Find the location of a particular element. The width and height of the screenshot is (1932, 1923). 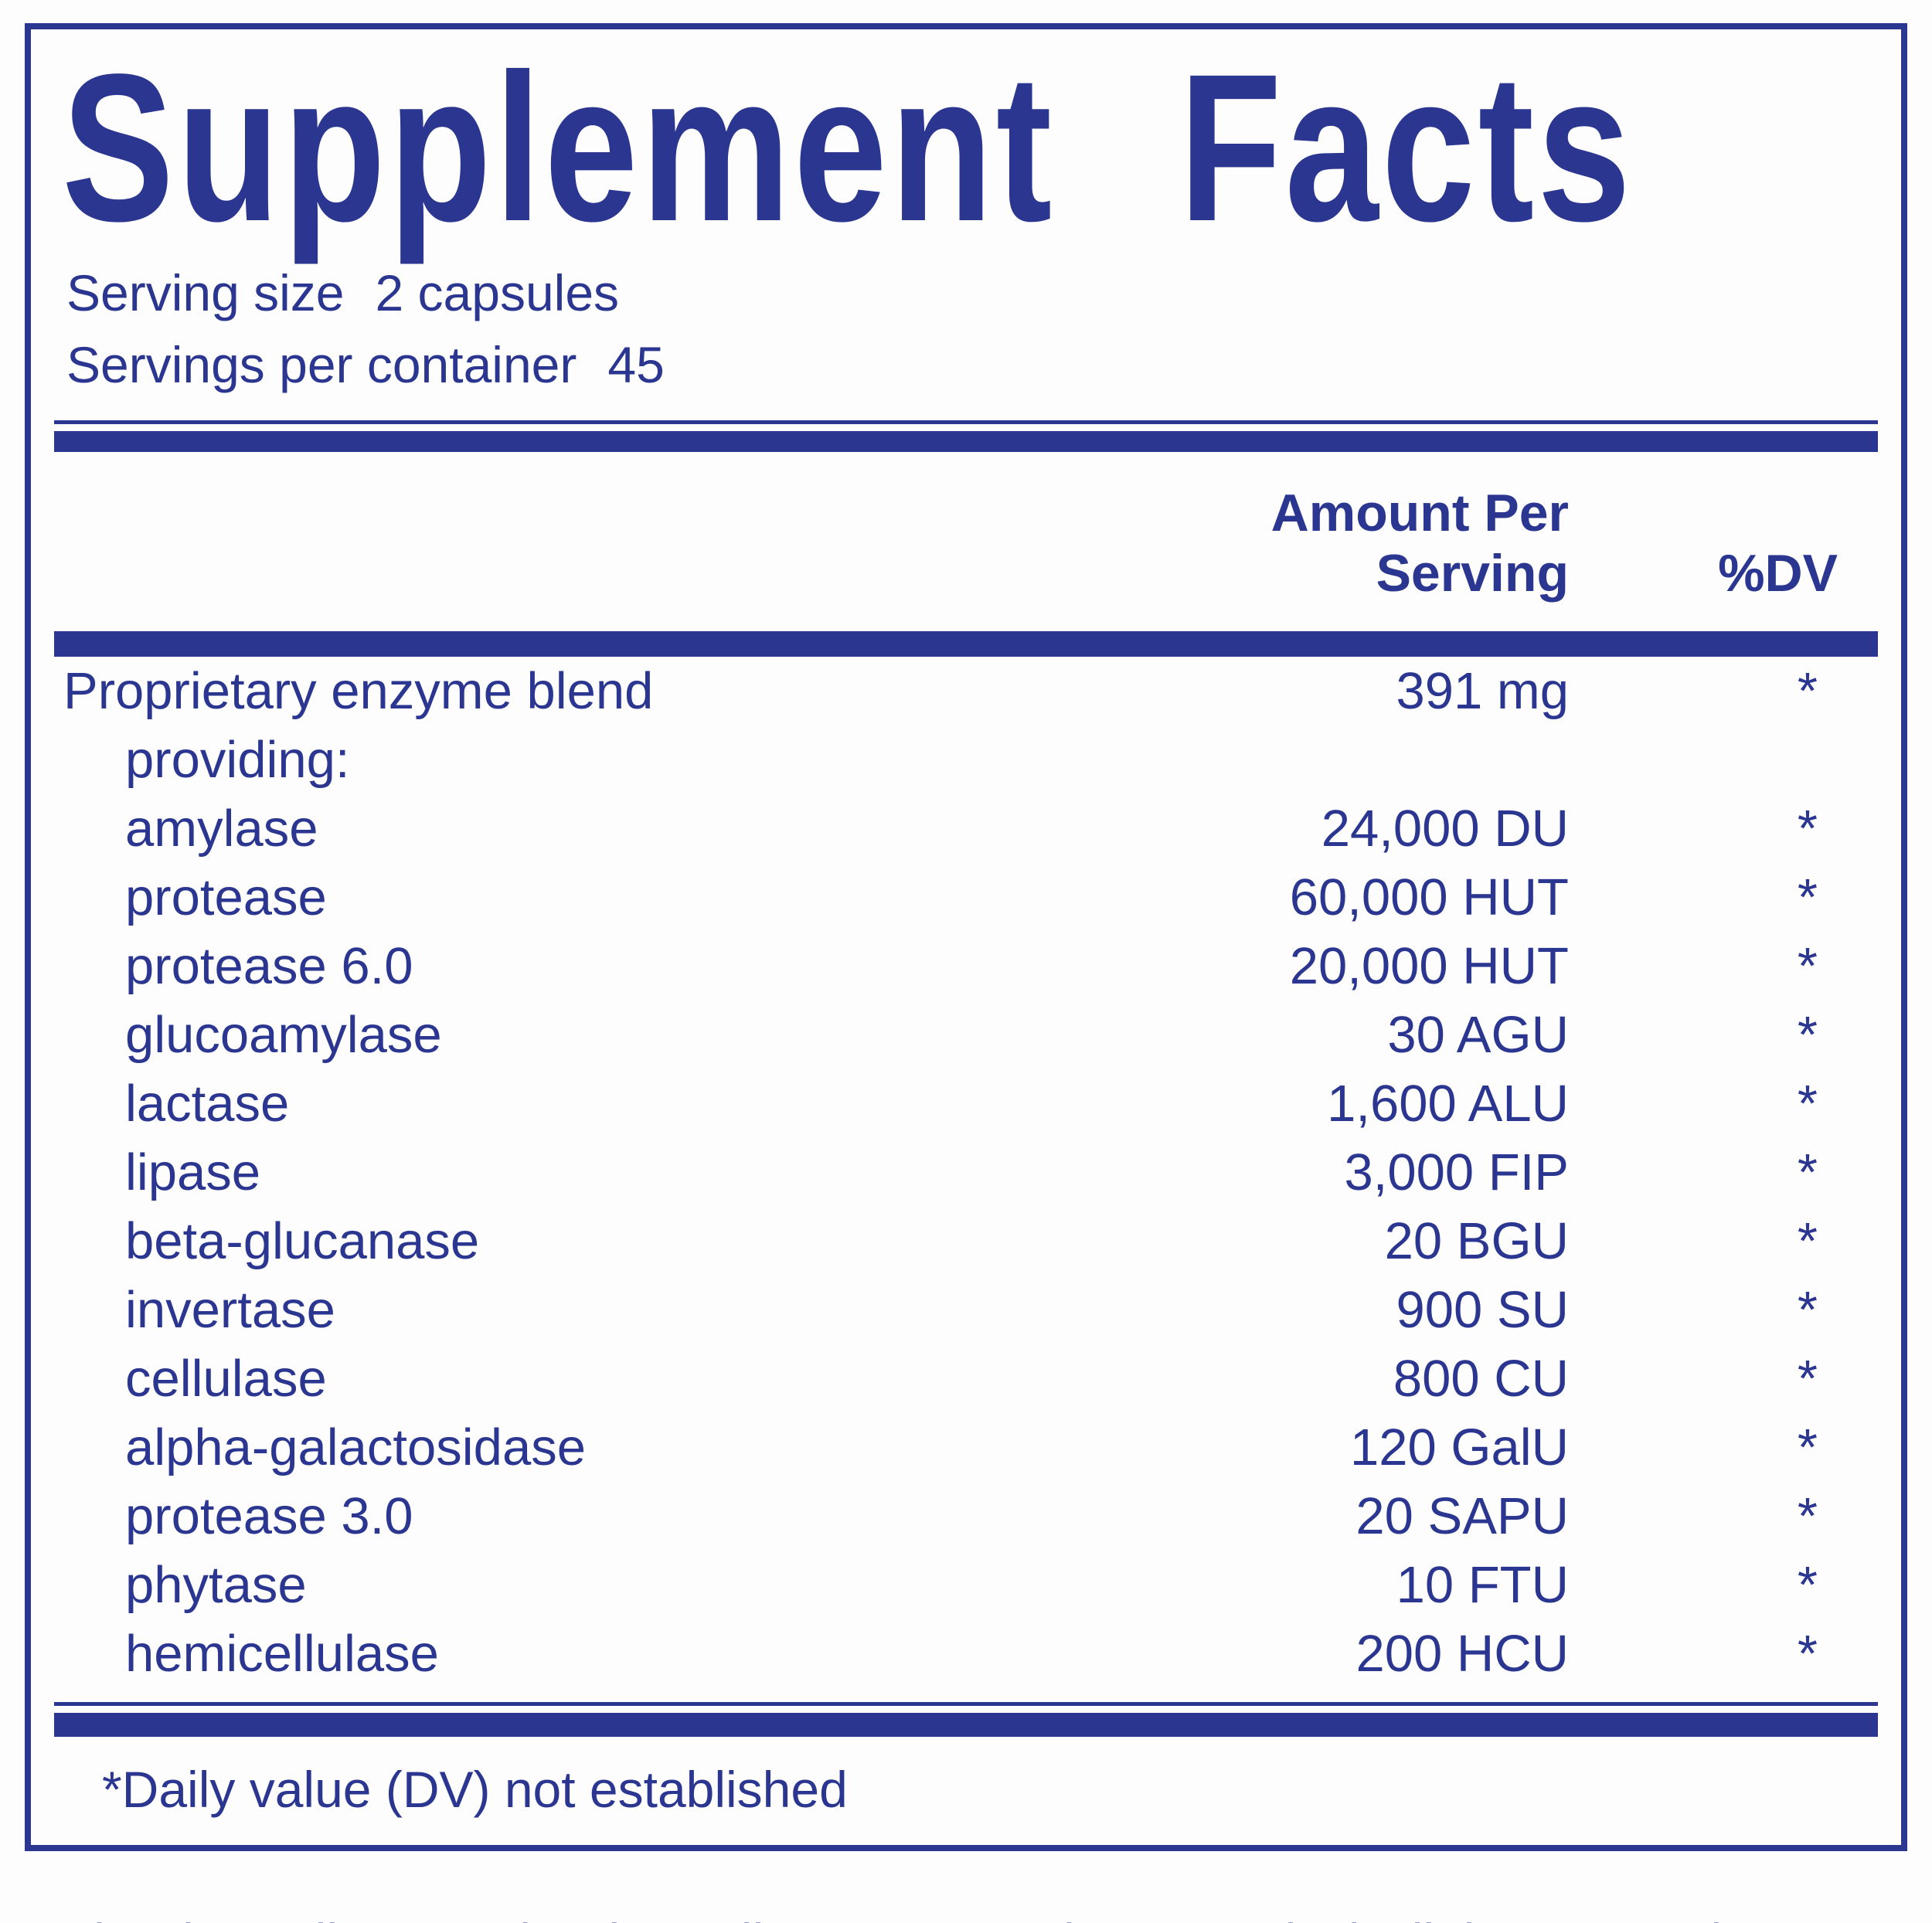

divider-thin-bottom is located at coordinates (966, 1703).